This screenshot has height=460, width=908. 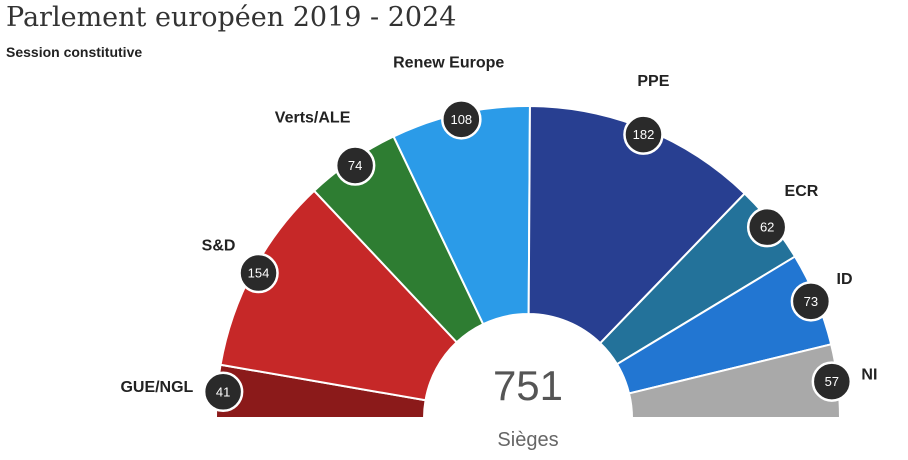 I want to click on seat-count: 74, so click(x=355, y=165).